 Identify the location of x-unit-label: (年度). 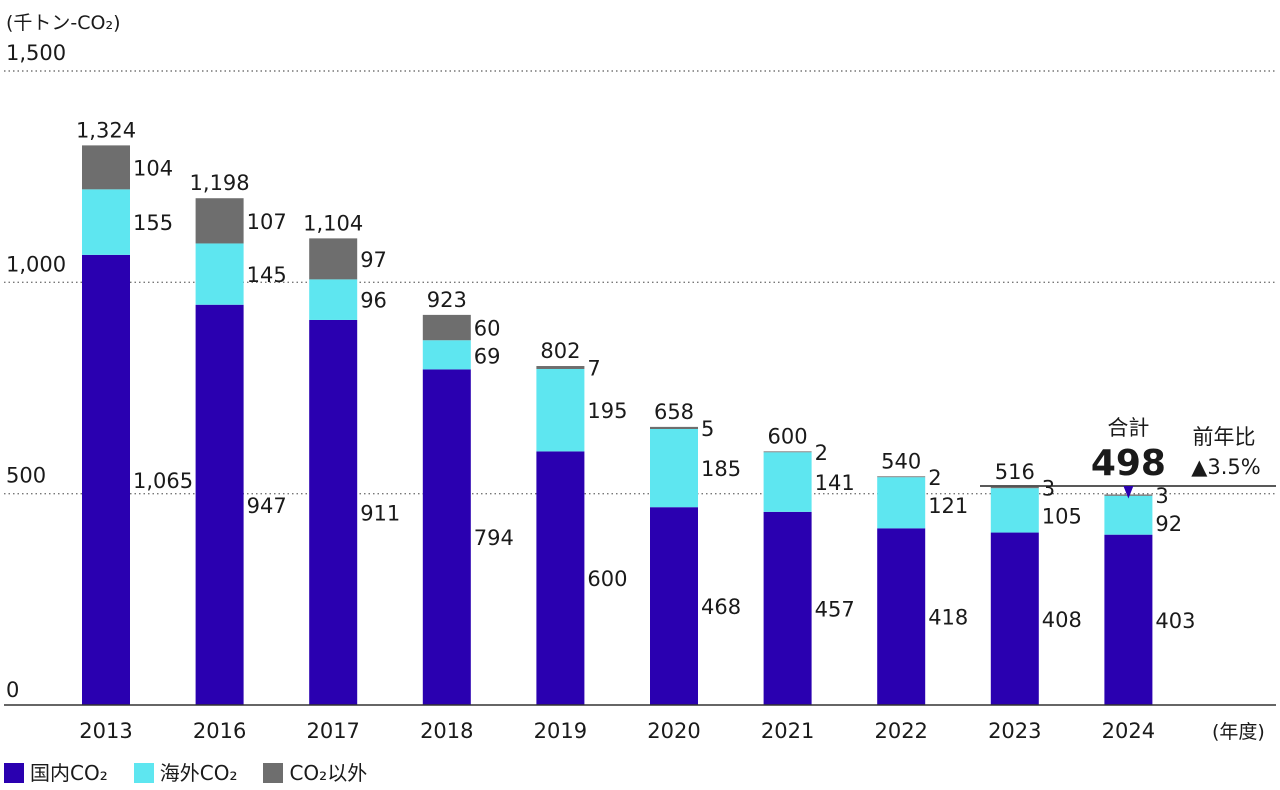
(1238, 732).